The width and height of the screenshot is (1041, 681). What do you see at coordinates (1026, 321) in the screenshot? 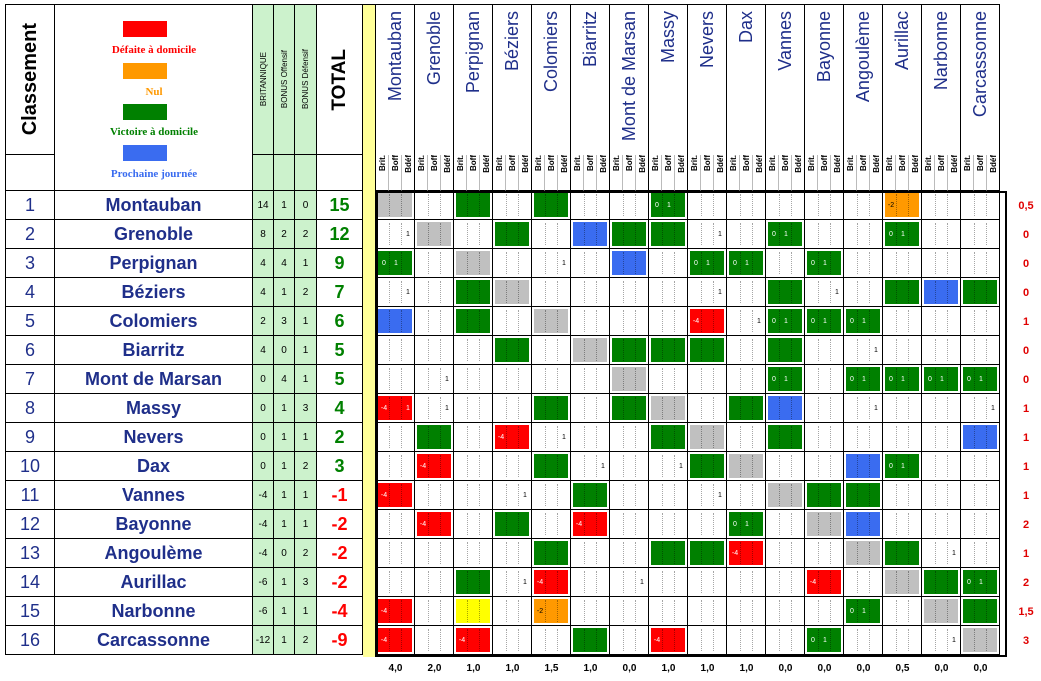
I see `extra-value: 1` at bounding box center [1026, 321].